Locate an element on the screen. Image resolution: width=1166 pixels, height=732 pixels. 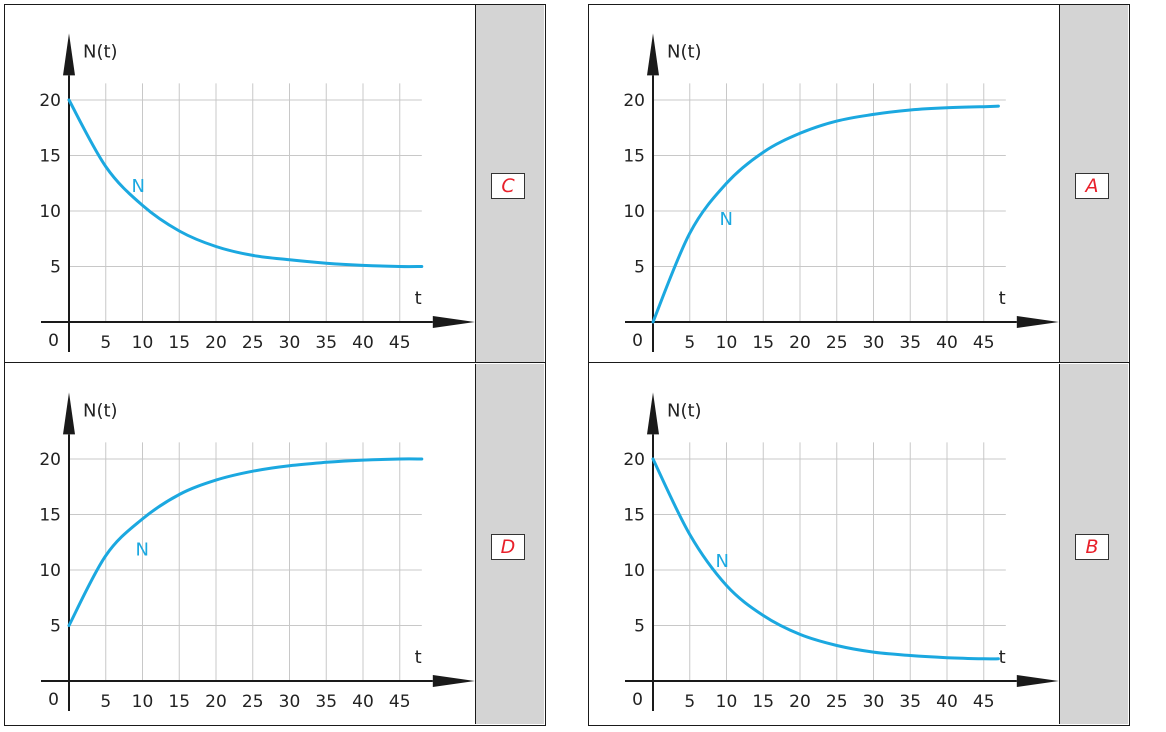
answer-panel: A is located at coordinates (1093, 183).